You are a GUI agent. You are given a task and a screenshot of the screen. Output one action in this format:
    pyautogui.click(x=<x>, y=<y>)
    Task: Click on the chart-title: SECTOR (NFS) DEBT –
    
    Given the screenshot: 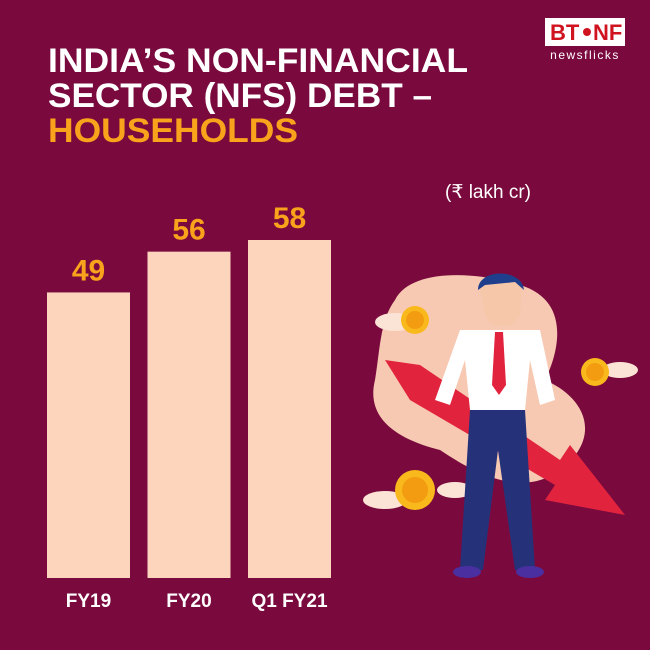 What is the action you would take?
    pyautogui.click(x=240, y=96)
    